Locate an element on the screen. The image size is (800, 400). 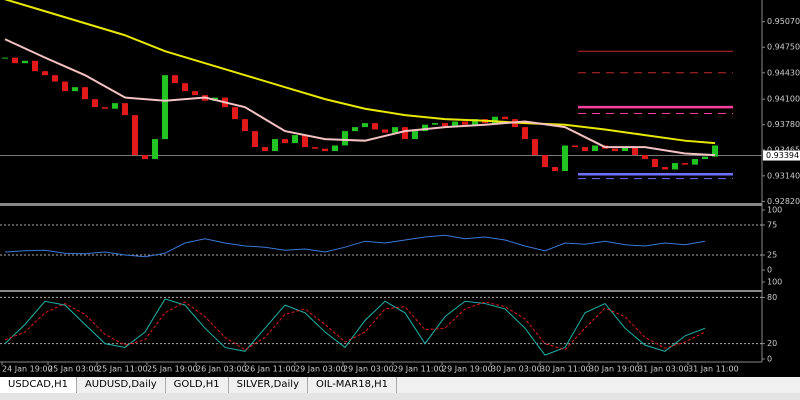
chart-tab: AUDUSD,Daily is located at coordinates (121, 385).